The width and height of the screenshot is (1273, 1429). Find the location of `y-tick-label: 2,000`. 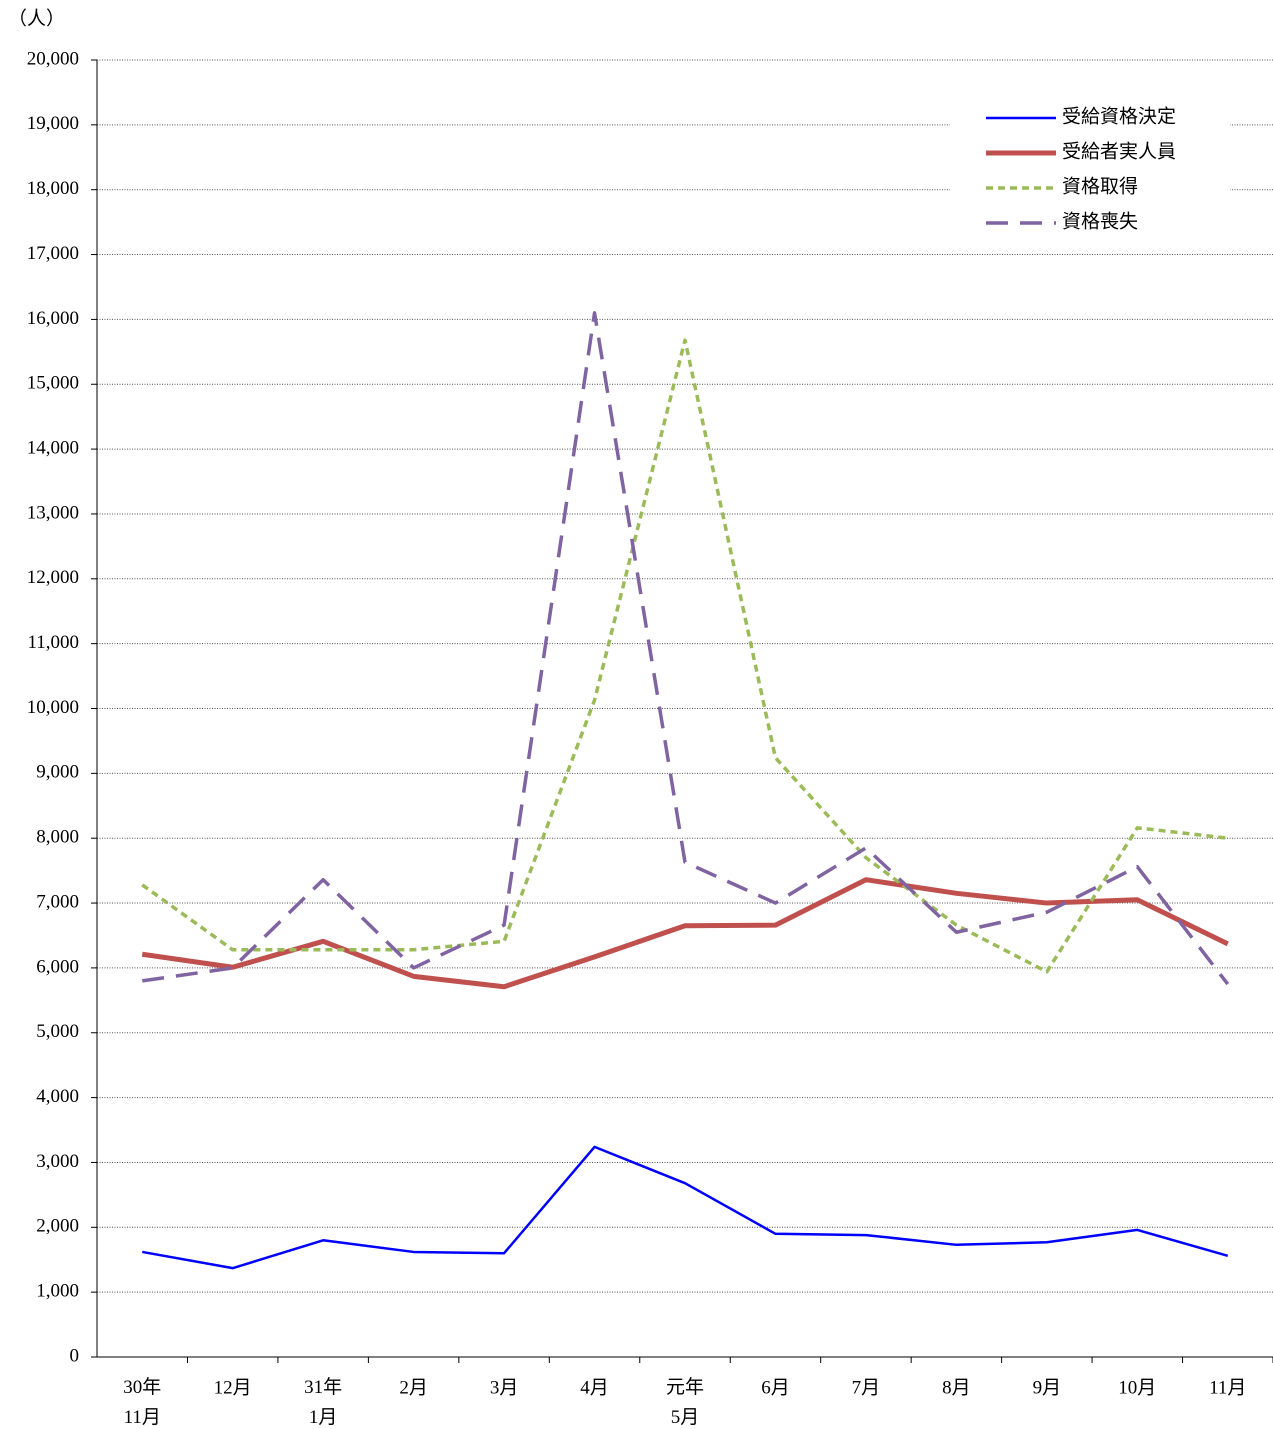

y-tick-label: 2,000 is located at coordinates (57, 1226).